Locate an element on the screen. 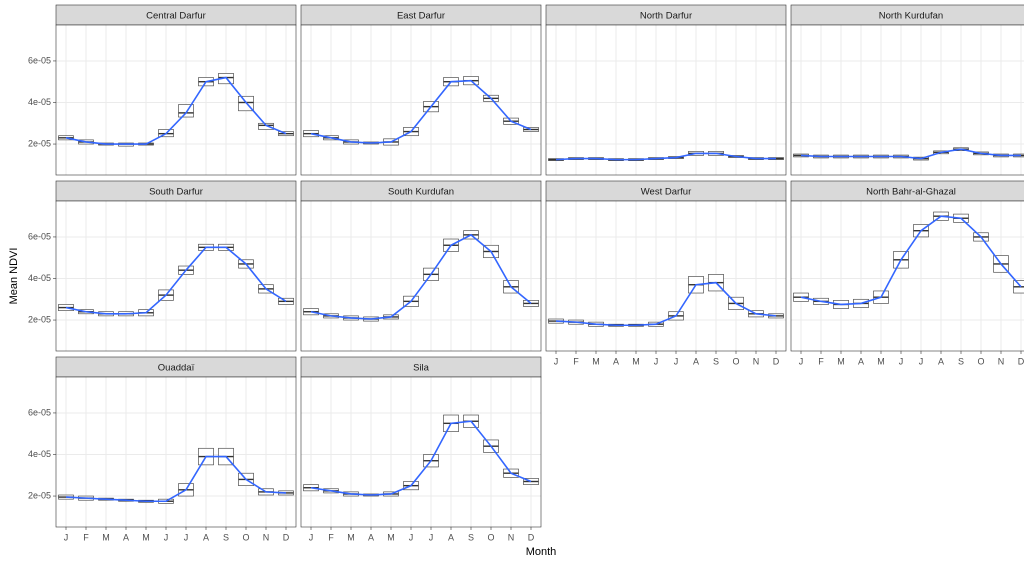  strip-text: West Darfur is located at coordinates (666, 192).